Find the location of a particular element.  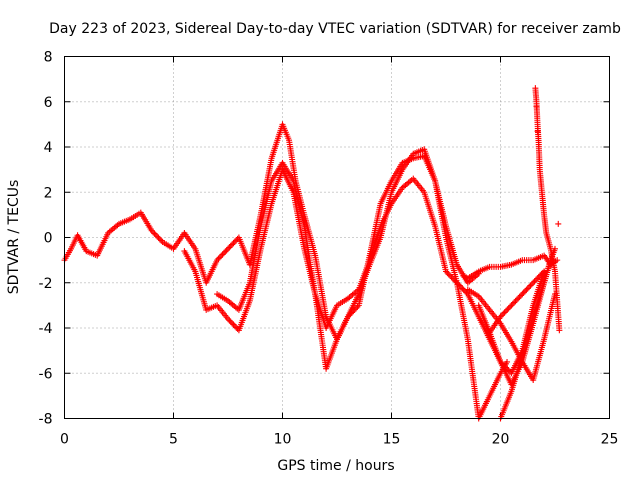

series-spike is located at coordinates (547, 209).